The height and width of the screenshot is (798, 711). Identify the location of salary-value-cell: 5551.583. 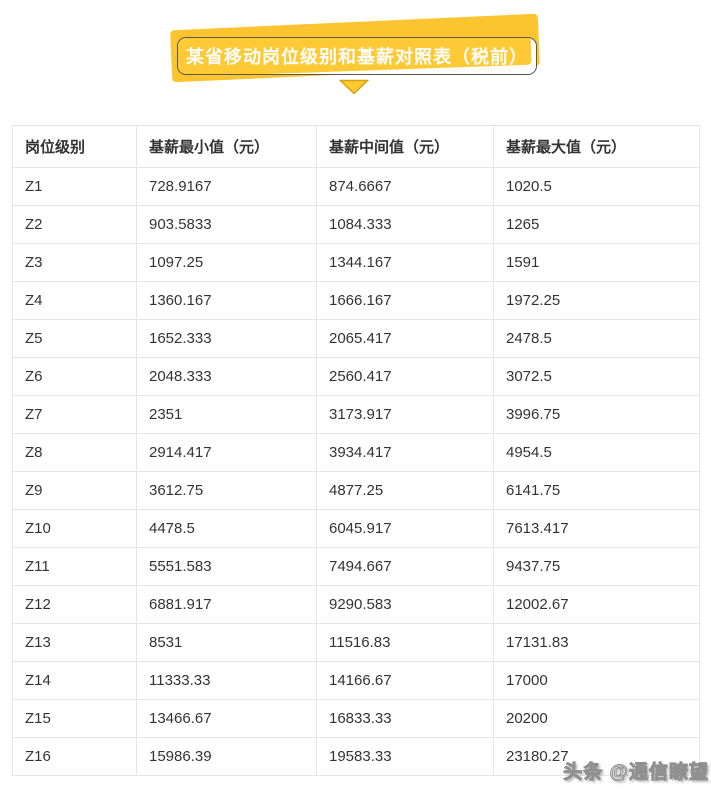
(226, 566).